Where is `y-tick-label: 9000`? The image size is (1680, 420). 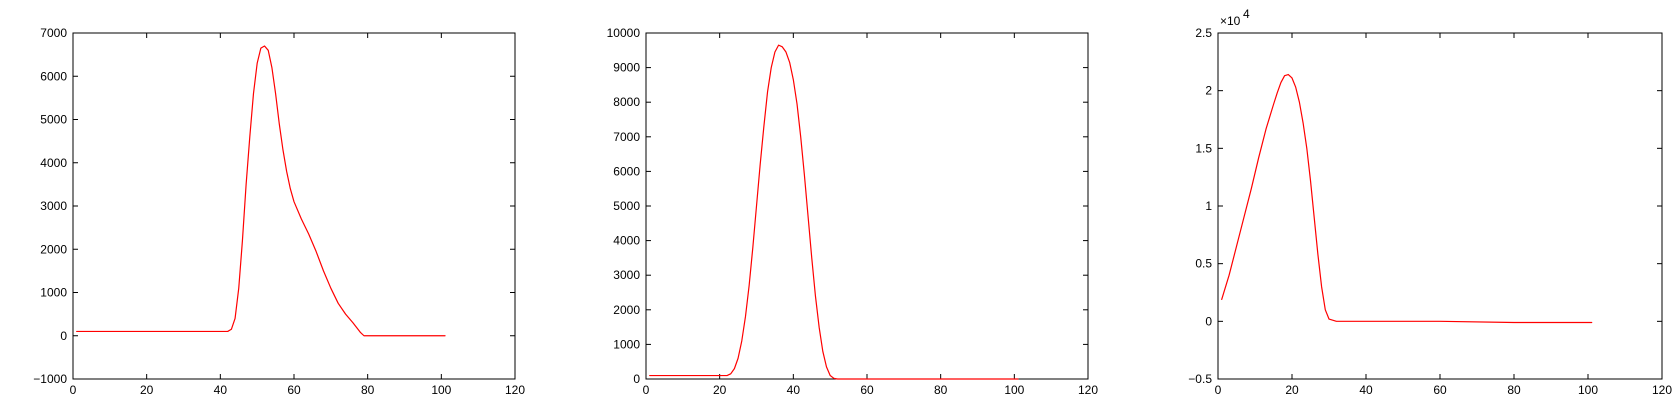
y-tick-label: 9000 is located at coordinates (626, 68).